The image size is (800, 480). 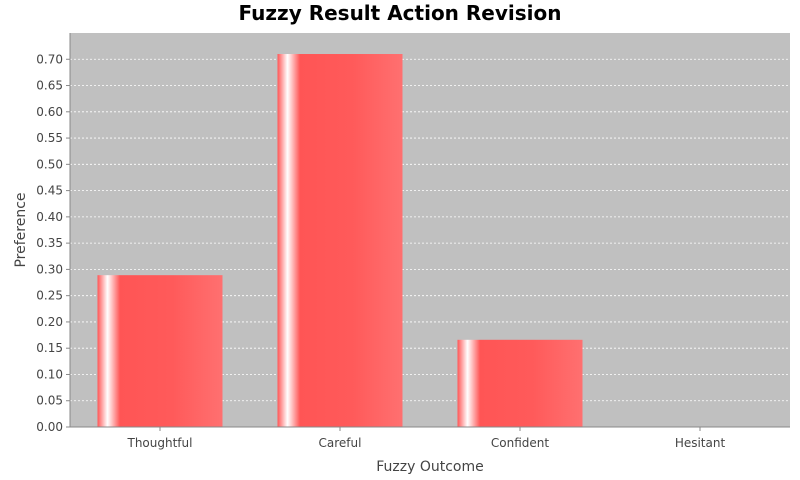 I want to click on bar-careful, so click(x=340, y=240).